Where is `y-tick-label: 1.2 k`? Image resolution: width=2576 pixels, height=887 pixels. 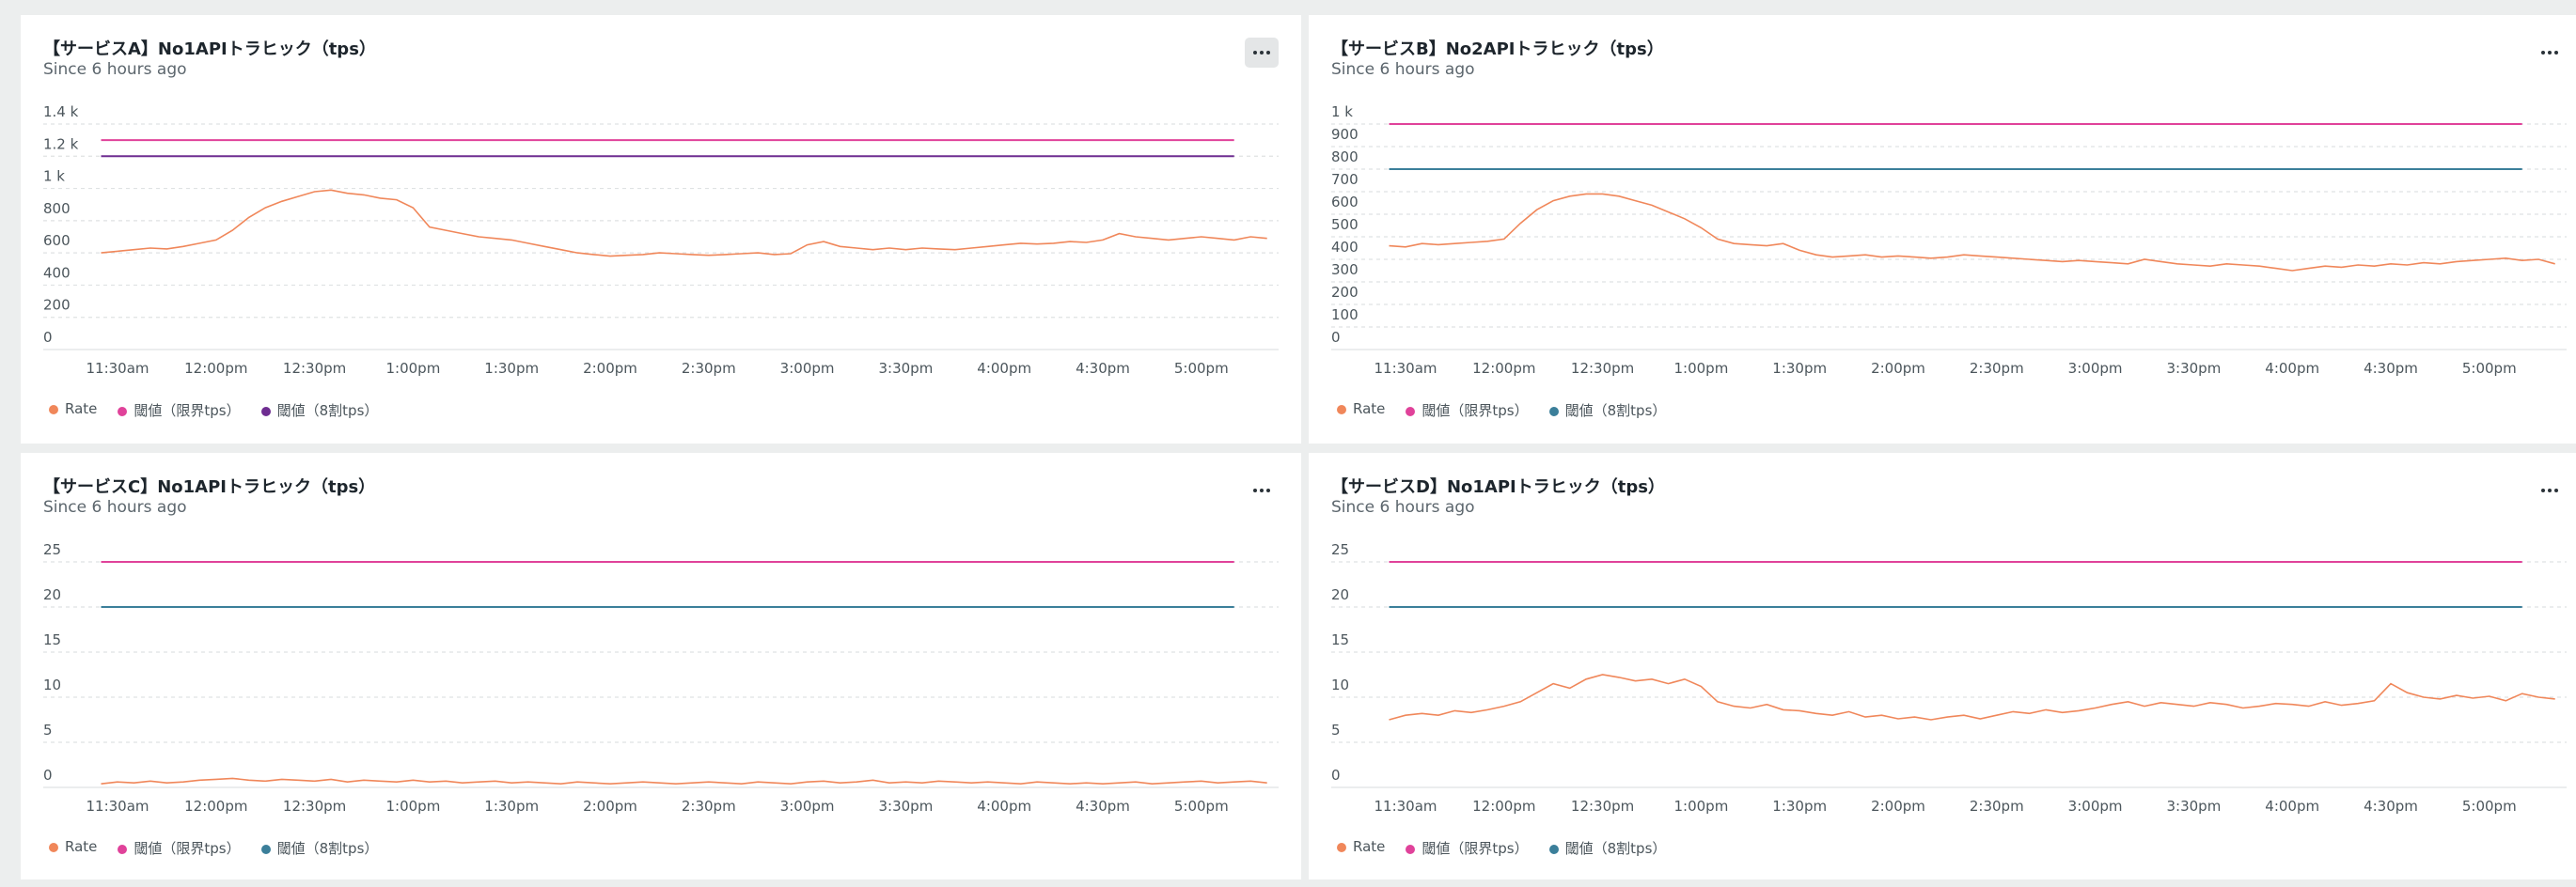
y-tick-label: 1.2 k is located at coordinates (61, 143).